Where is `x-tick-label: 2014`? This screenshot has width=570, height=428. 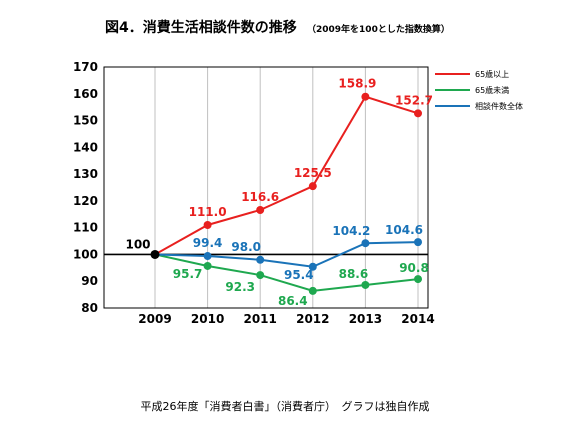 x-tick-label: 2014 is located at coordinates (417, 319).